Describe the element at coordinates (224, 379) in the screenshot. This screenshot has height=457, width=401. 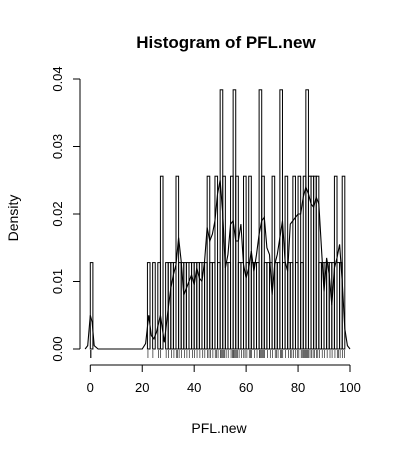
I see `x-axis: 0 20 40 60 80 100` at that location.